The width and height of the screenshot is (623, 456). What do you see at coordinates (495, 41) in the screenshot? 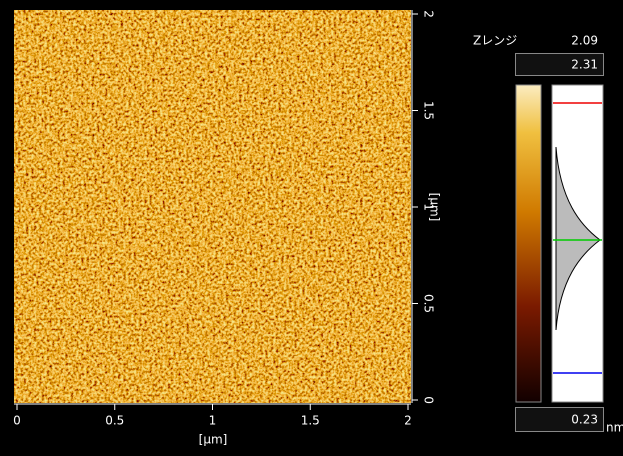
I see `z-range-label: Zレンジ` at bounding box center [495, 41].